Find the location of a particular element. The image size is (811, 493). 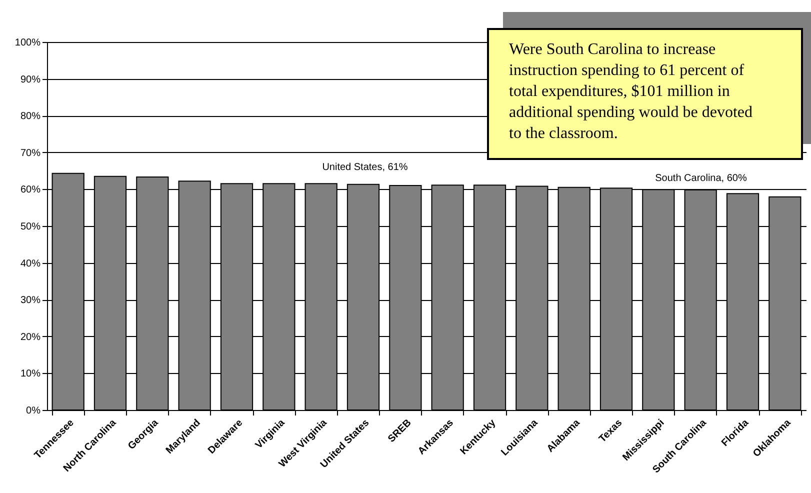

y-tick-label: 10% is located at coordinates (30, 374).